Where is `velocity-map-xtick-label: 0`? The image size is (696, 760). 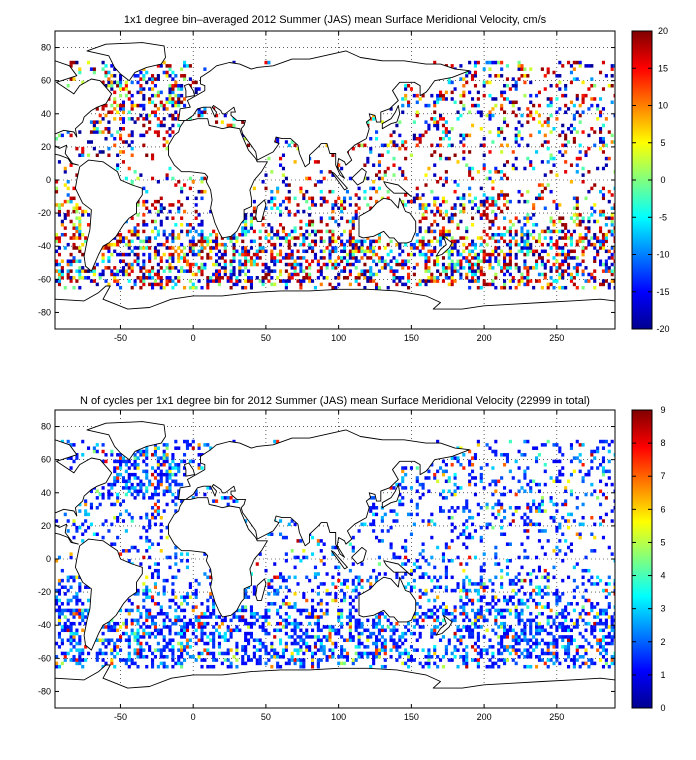
velocity-map-xtick-label: 0 is located at coordinates (193, 338).